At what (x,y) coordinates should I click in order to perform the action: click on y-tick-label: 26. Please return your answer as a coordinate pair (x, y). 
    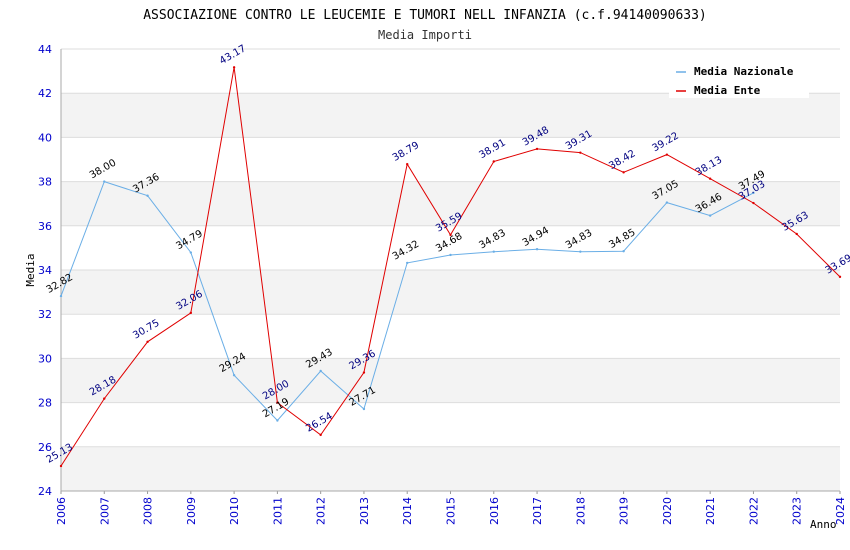
    Looking at the image, I should click on (45, 447).